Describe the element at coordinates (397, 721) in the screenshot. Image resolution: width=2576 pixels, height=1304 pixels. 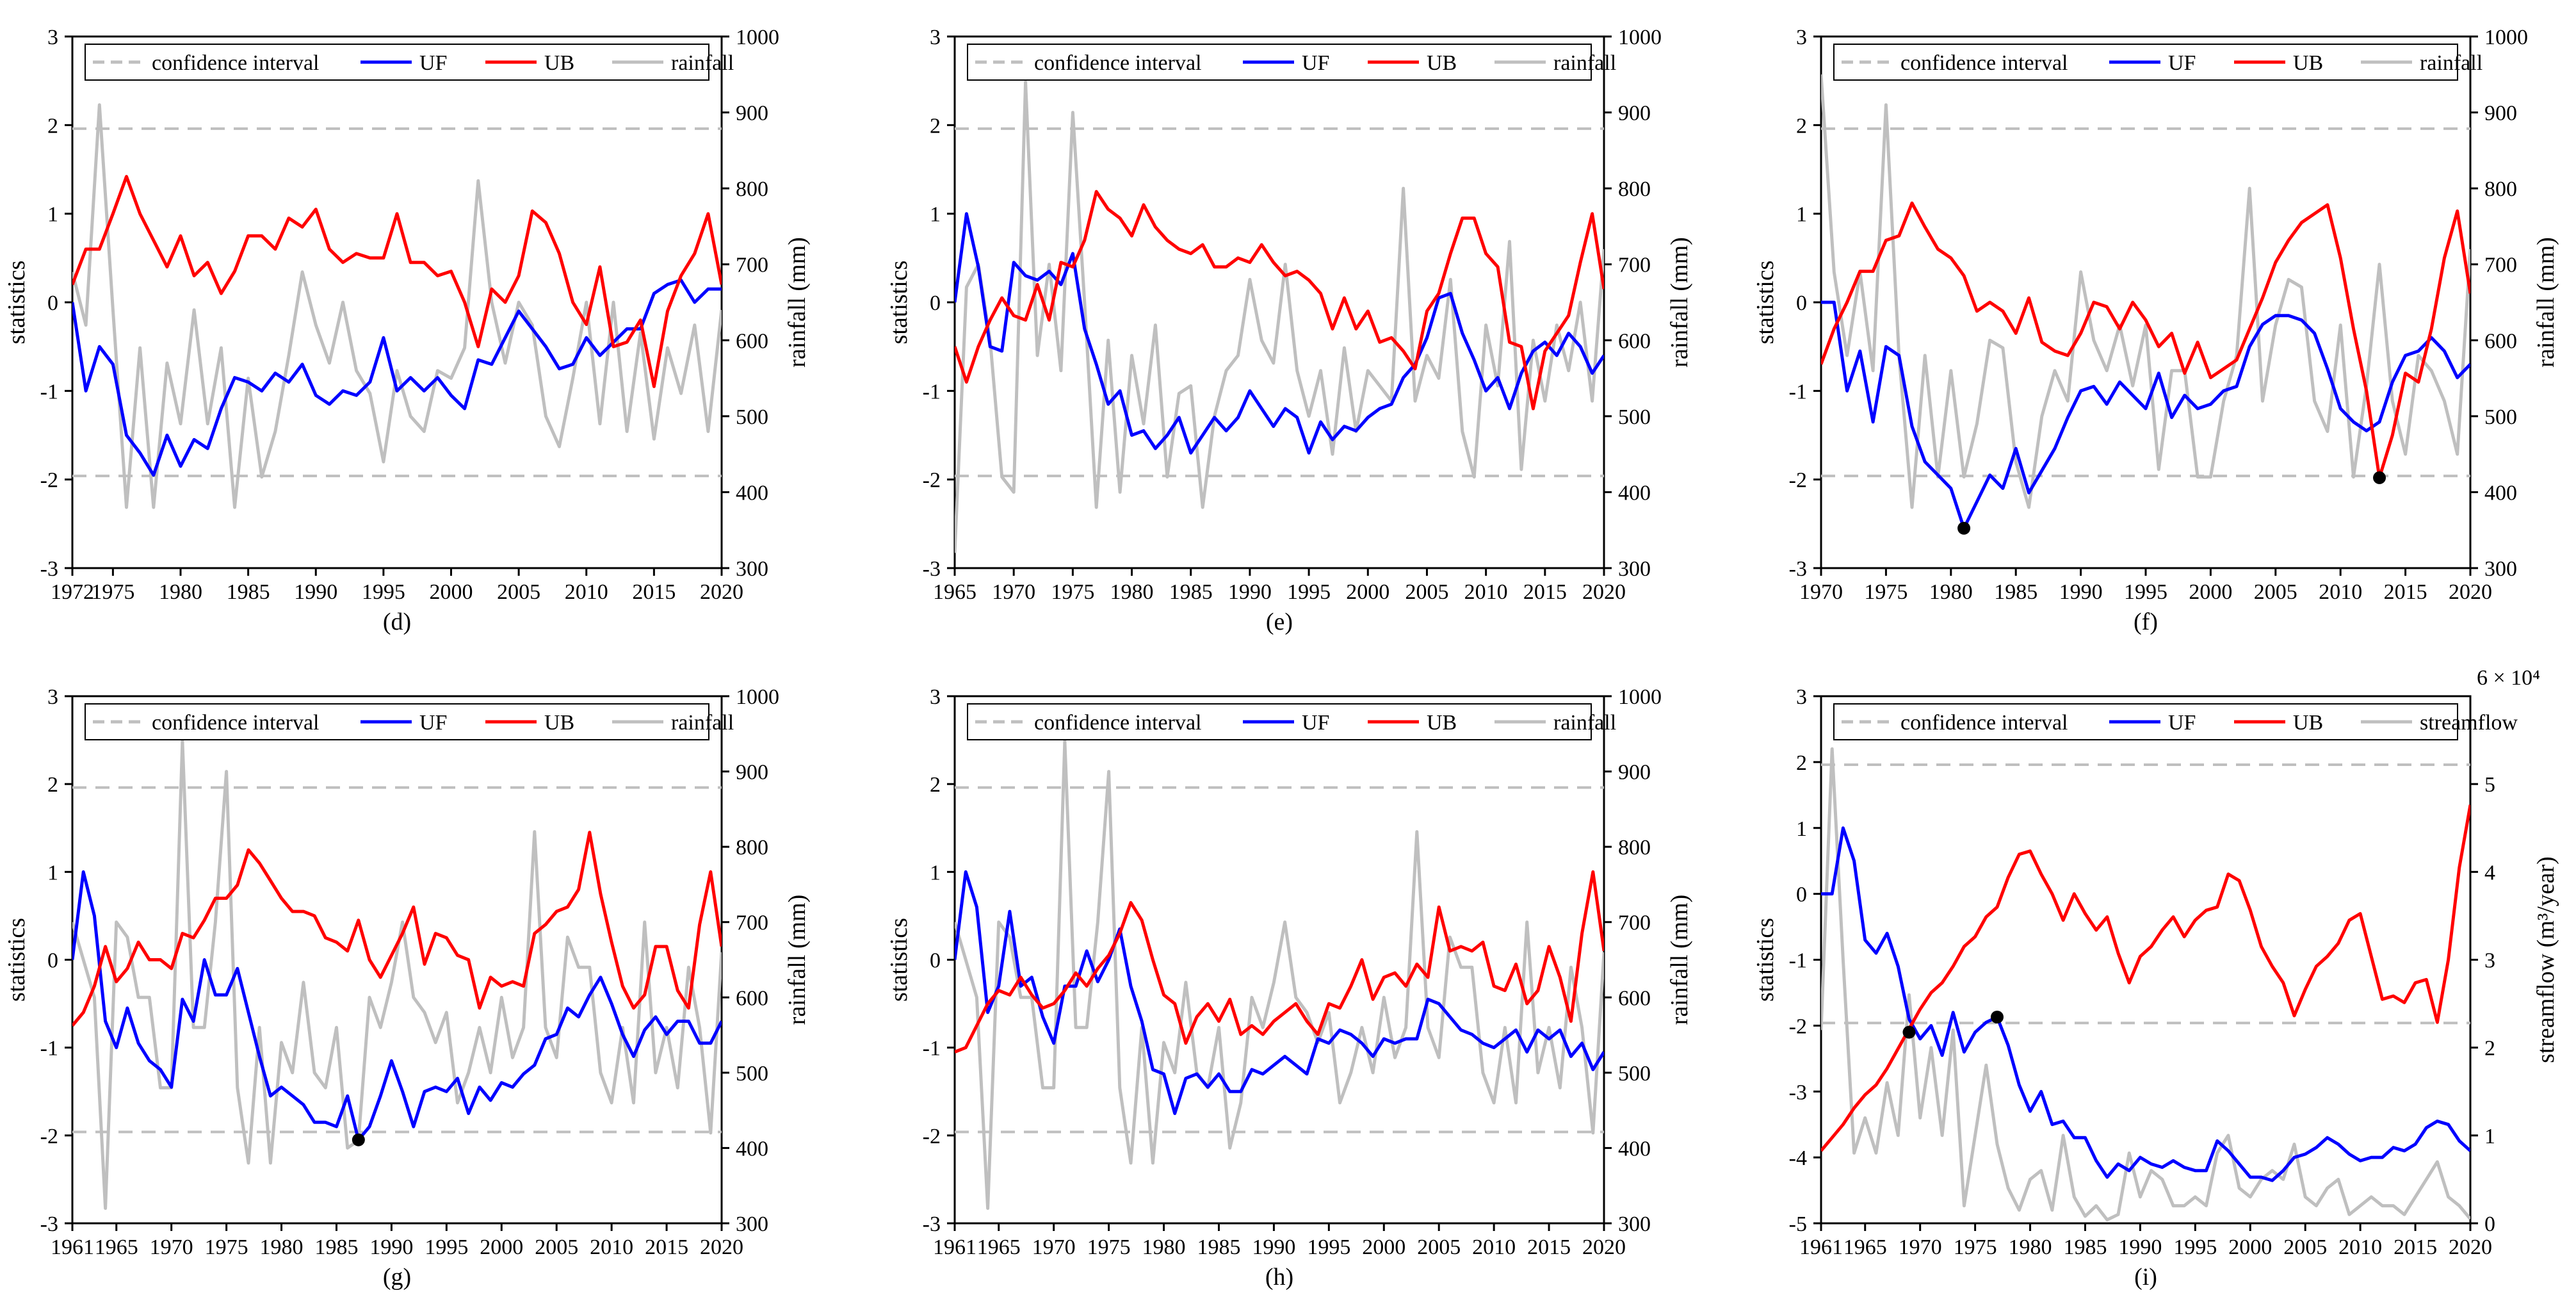
I see `legend-box` at that location.